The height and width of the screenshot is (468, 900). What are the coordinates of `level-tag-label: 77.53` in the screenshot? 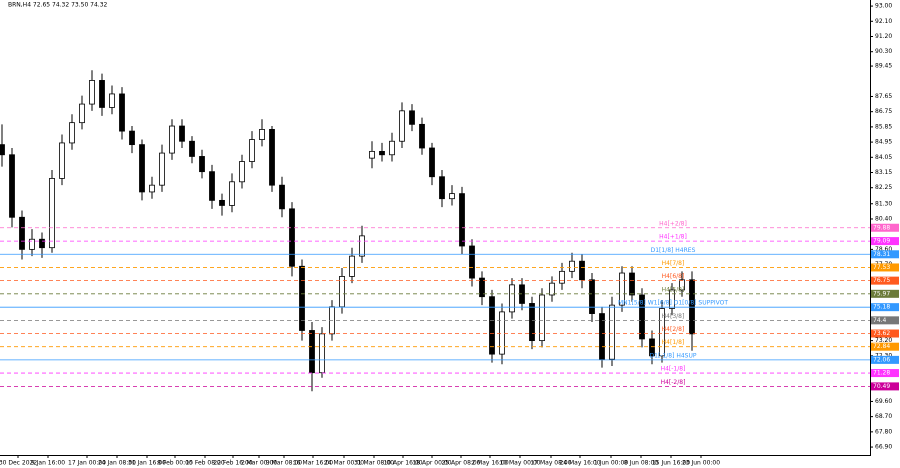 It's located at (881, 267).